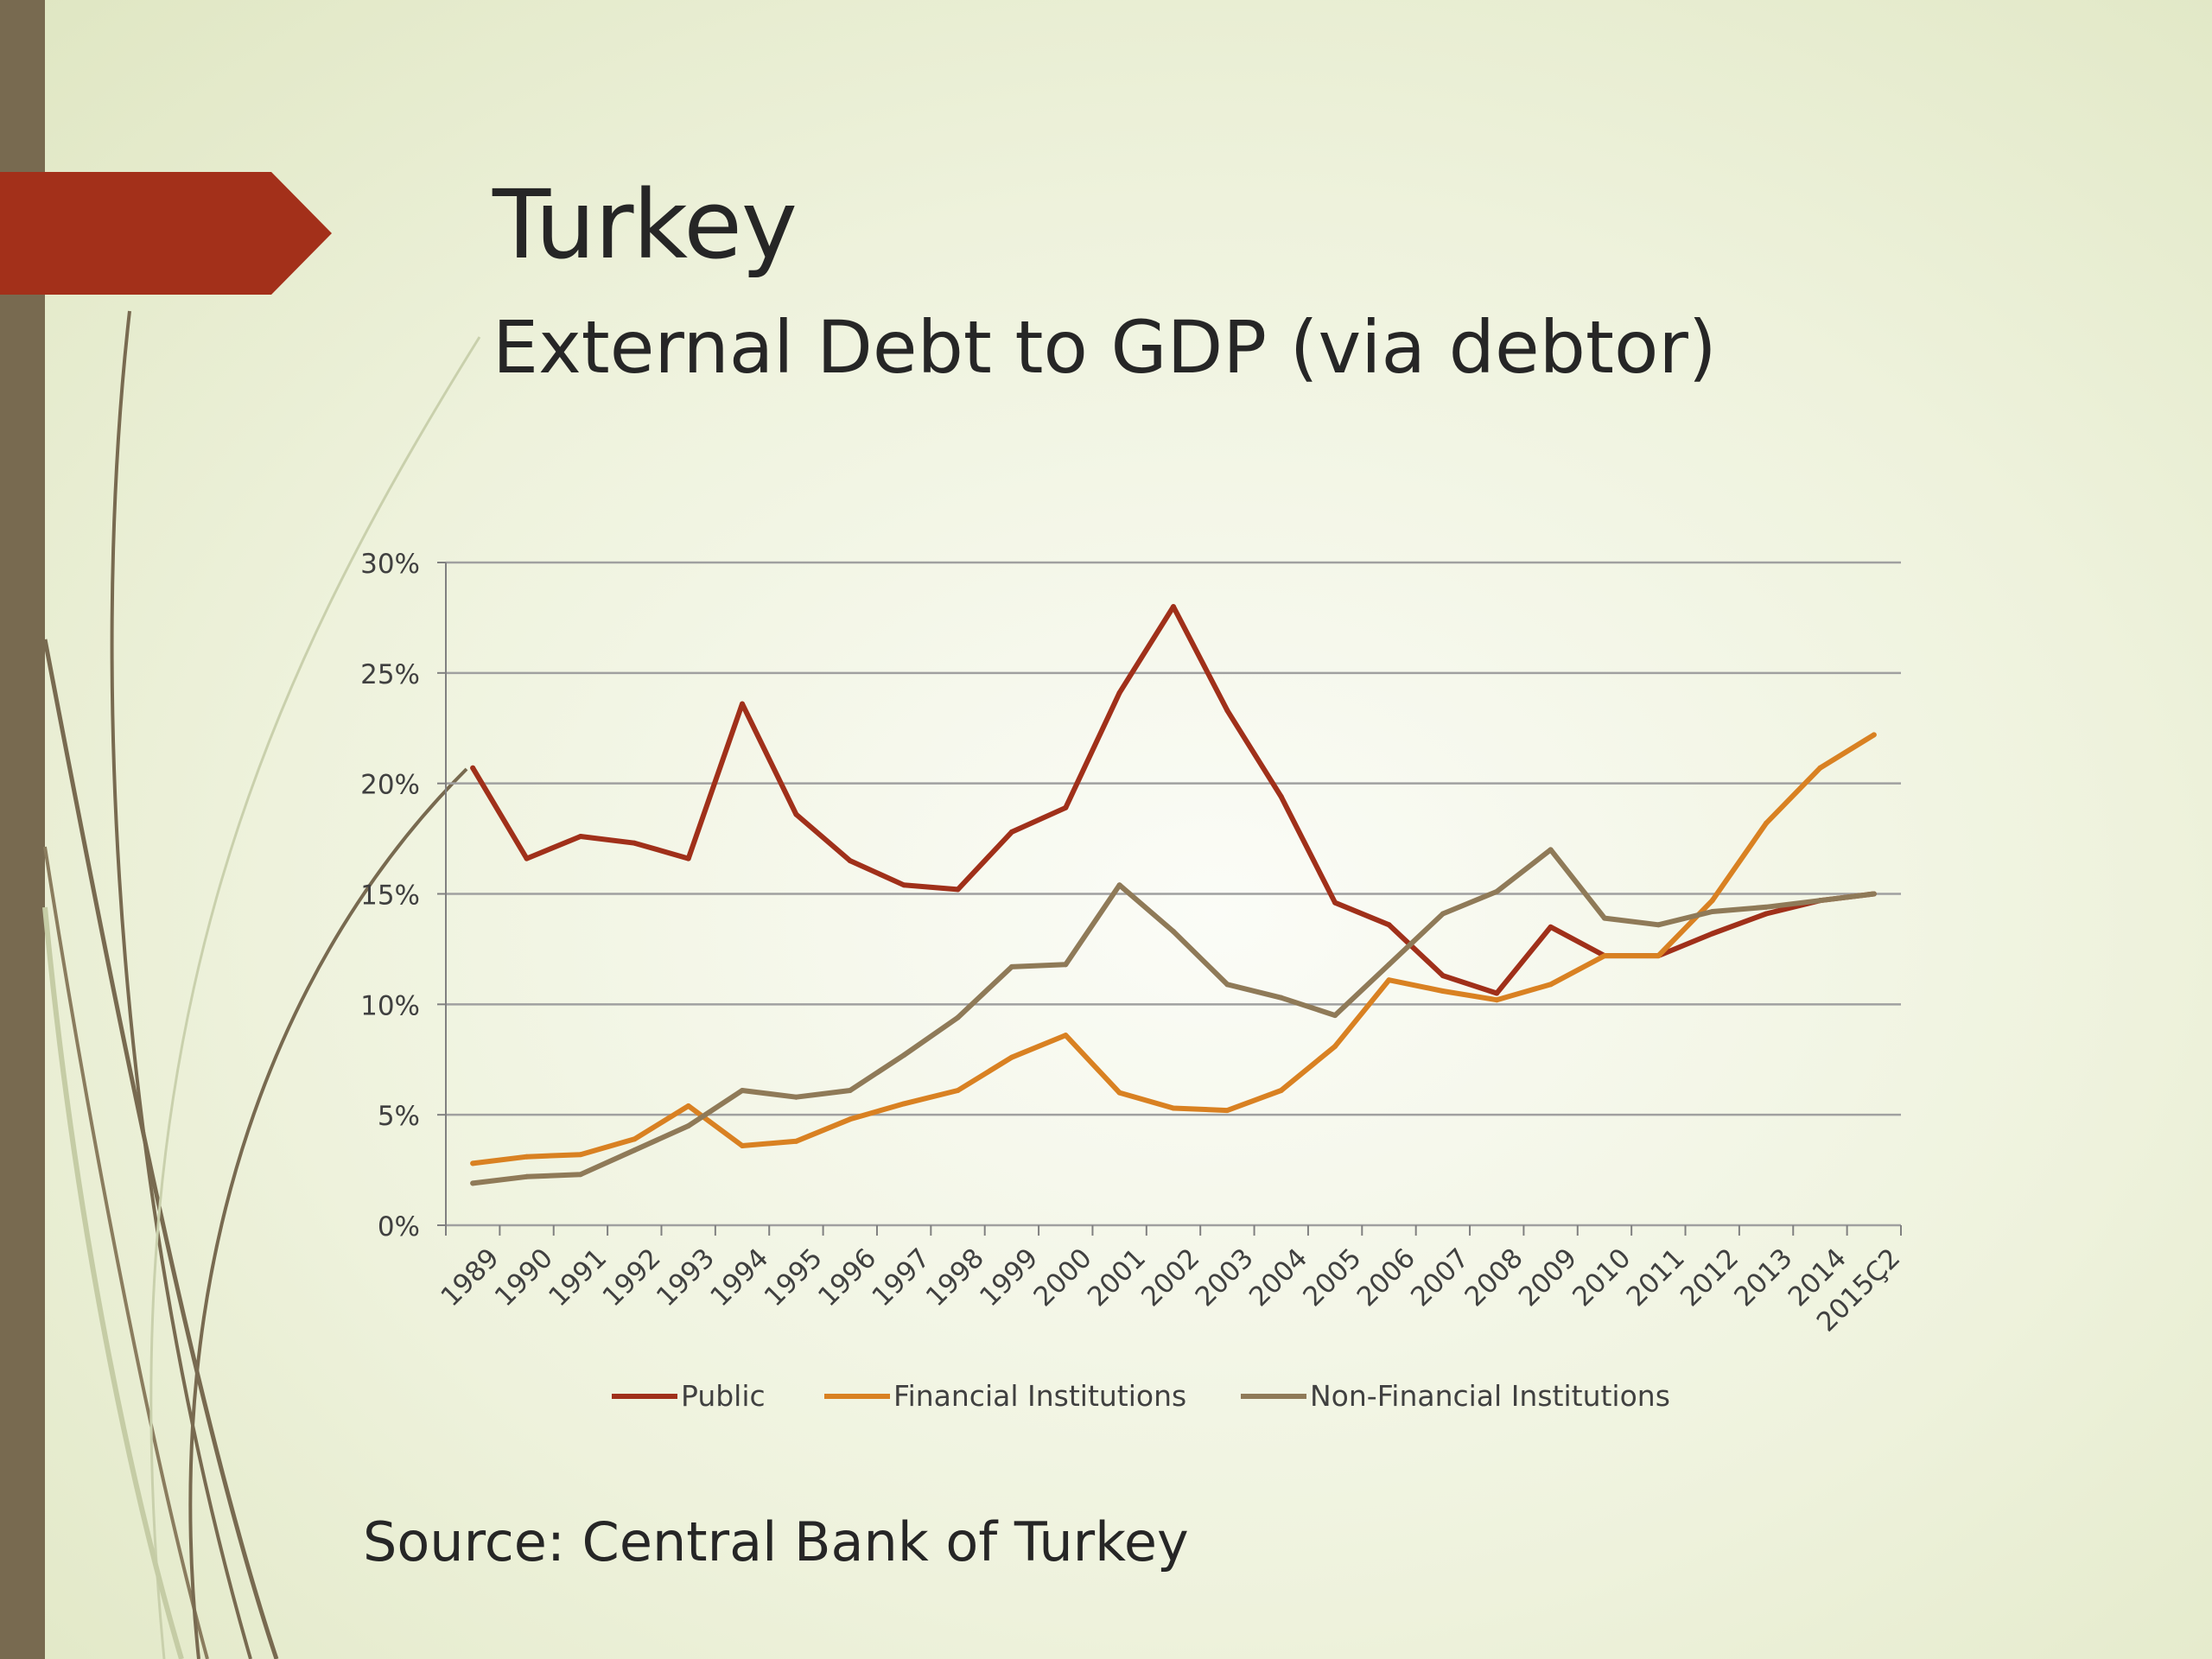 This screenshot has height=1659, width=2212. Describe the element at coordinates (1490, 1396) in the screenshot. I see `legend-label: Non-Financial Institutions` at that location.